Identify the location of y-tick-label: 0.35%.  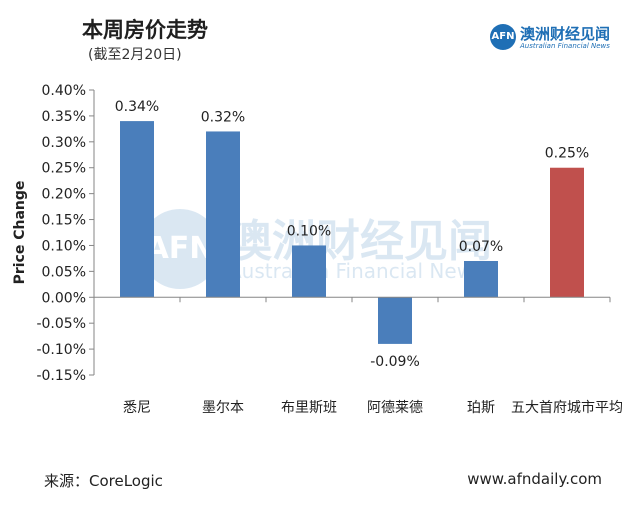
(64, 117).